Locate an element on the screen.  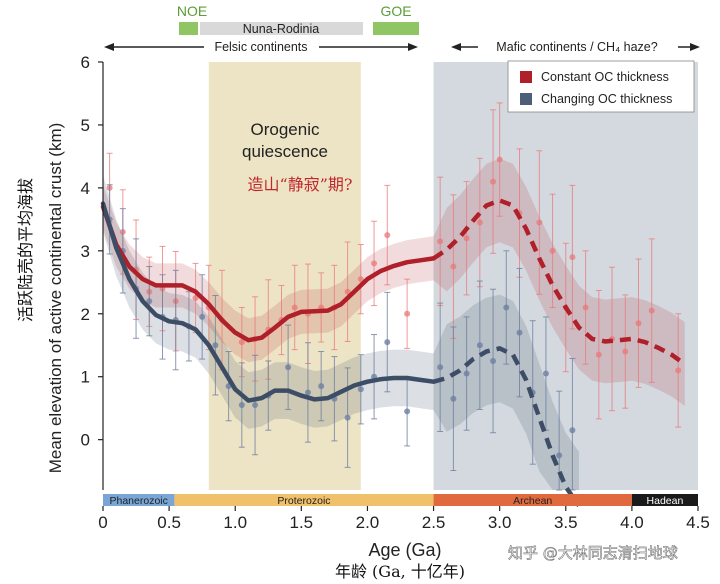
y-tick-label: 1 is located at coordinates (85, 377).